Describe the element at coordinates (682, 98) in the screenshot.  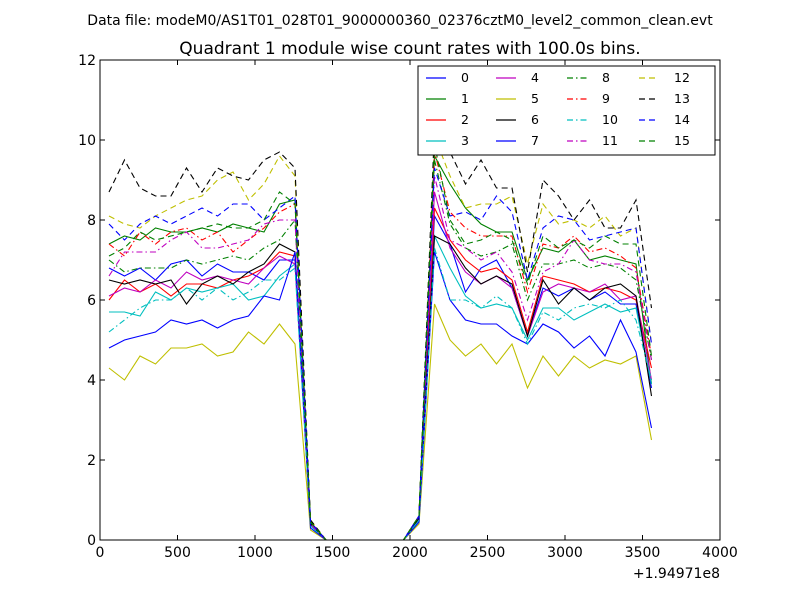
I see `legend-label: 13` at that location.